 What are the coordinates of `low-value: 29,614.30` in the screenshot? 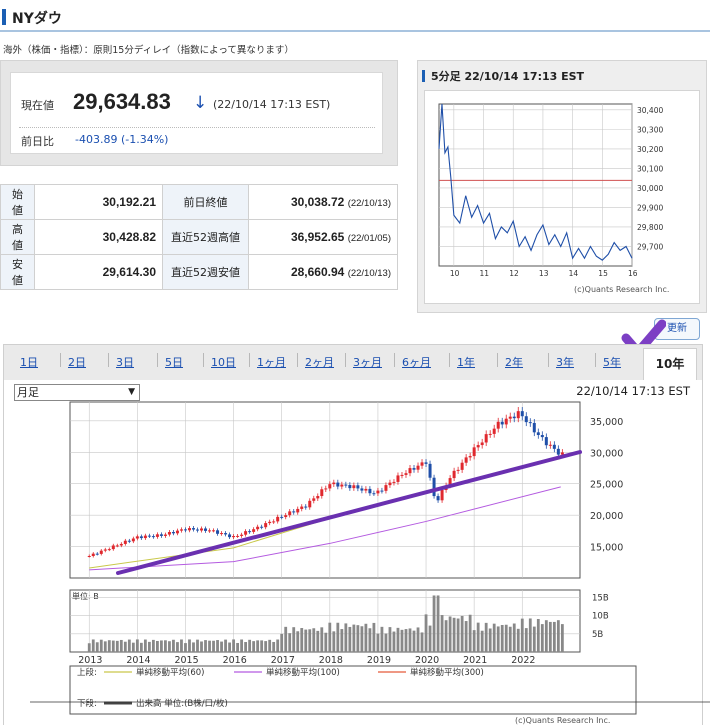 It's located at (98, 272).